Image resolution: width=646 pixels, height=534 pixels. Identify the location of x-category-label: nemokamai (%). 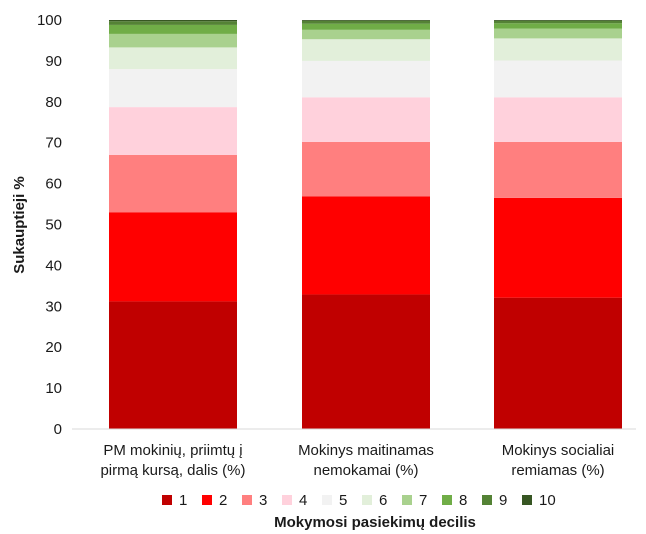
(365, 470).